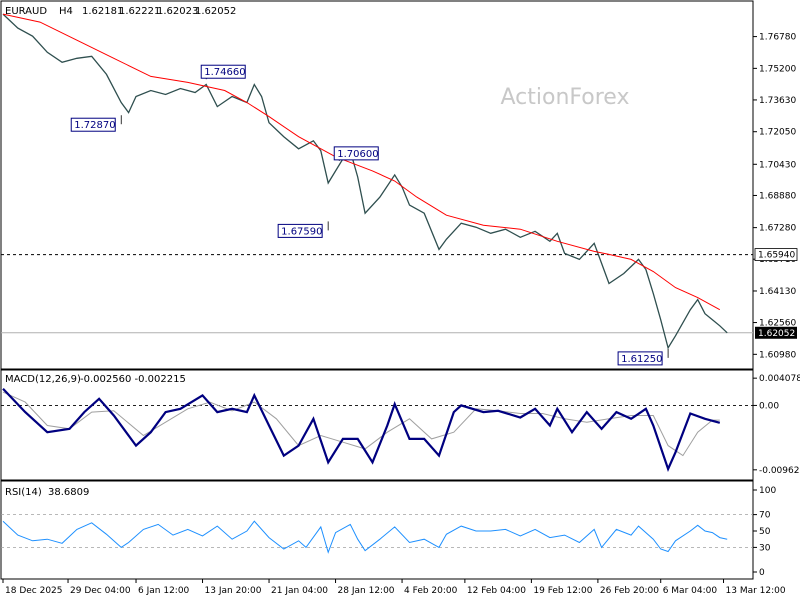 The width and height of the screenshot is (800, 600). Describe the element at coordinates (431, 591) in the screenshot. I see `time-tick-label: 4 Feb 20:00` at that location.